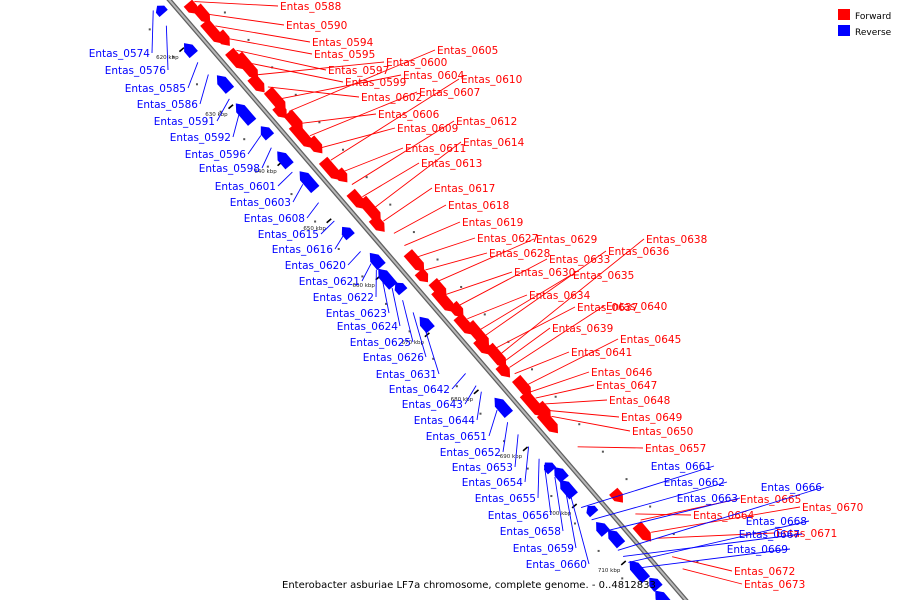 This screenshot has height=600, width=900. Describe the element at coordinates (216, 155) in the screenshot. I see `reverse-gene-label: Entas_0596` at that location.